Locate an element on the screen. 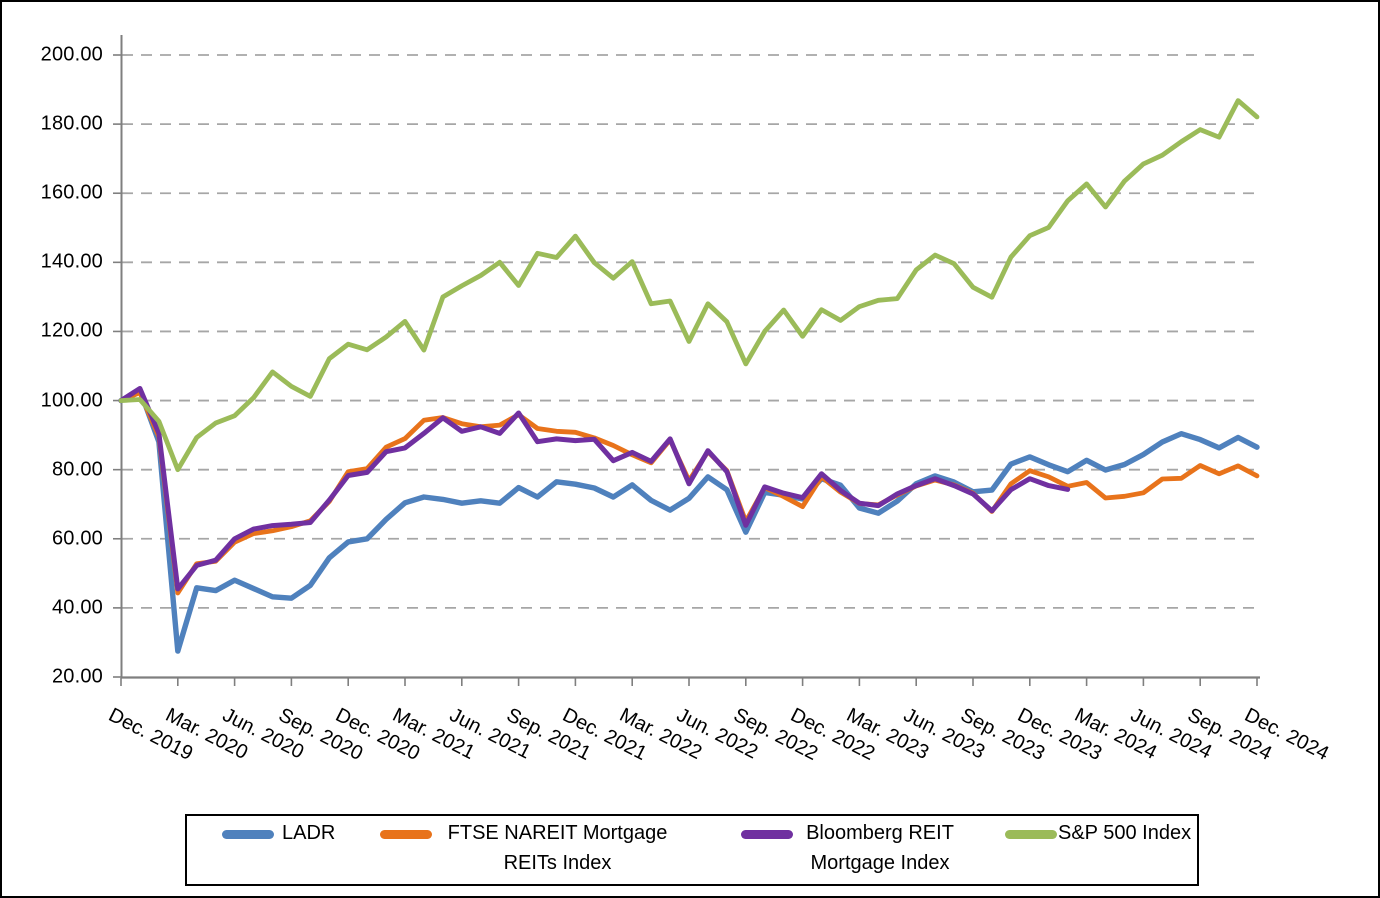 This screenshot has width=1380, height=898. legend-text: S&P 500 Index is located at coordinates (1125, 833).